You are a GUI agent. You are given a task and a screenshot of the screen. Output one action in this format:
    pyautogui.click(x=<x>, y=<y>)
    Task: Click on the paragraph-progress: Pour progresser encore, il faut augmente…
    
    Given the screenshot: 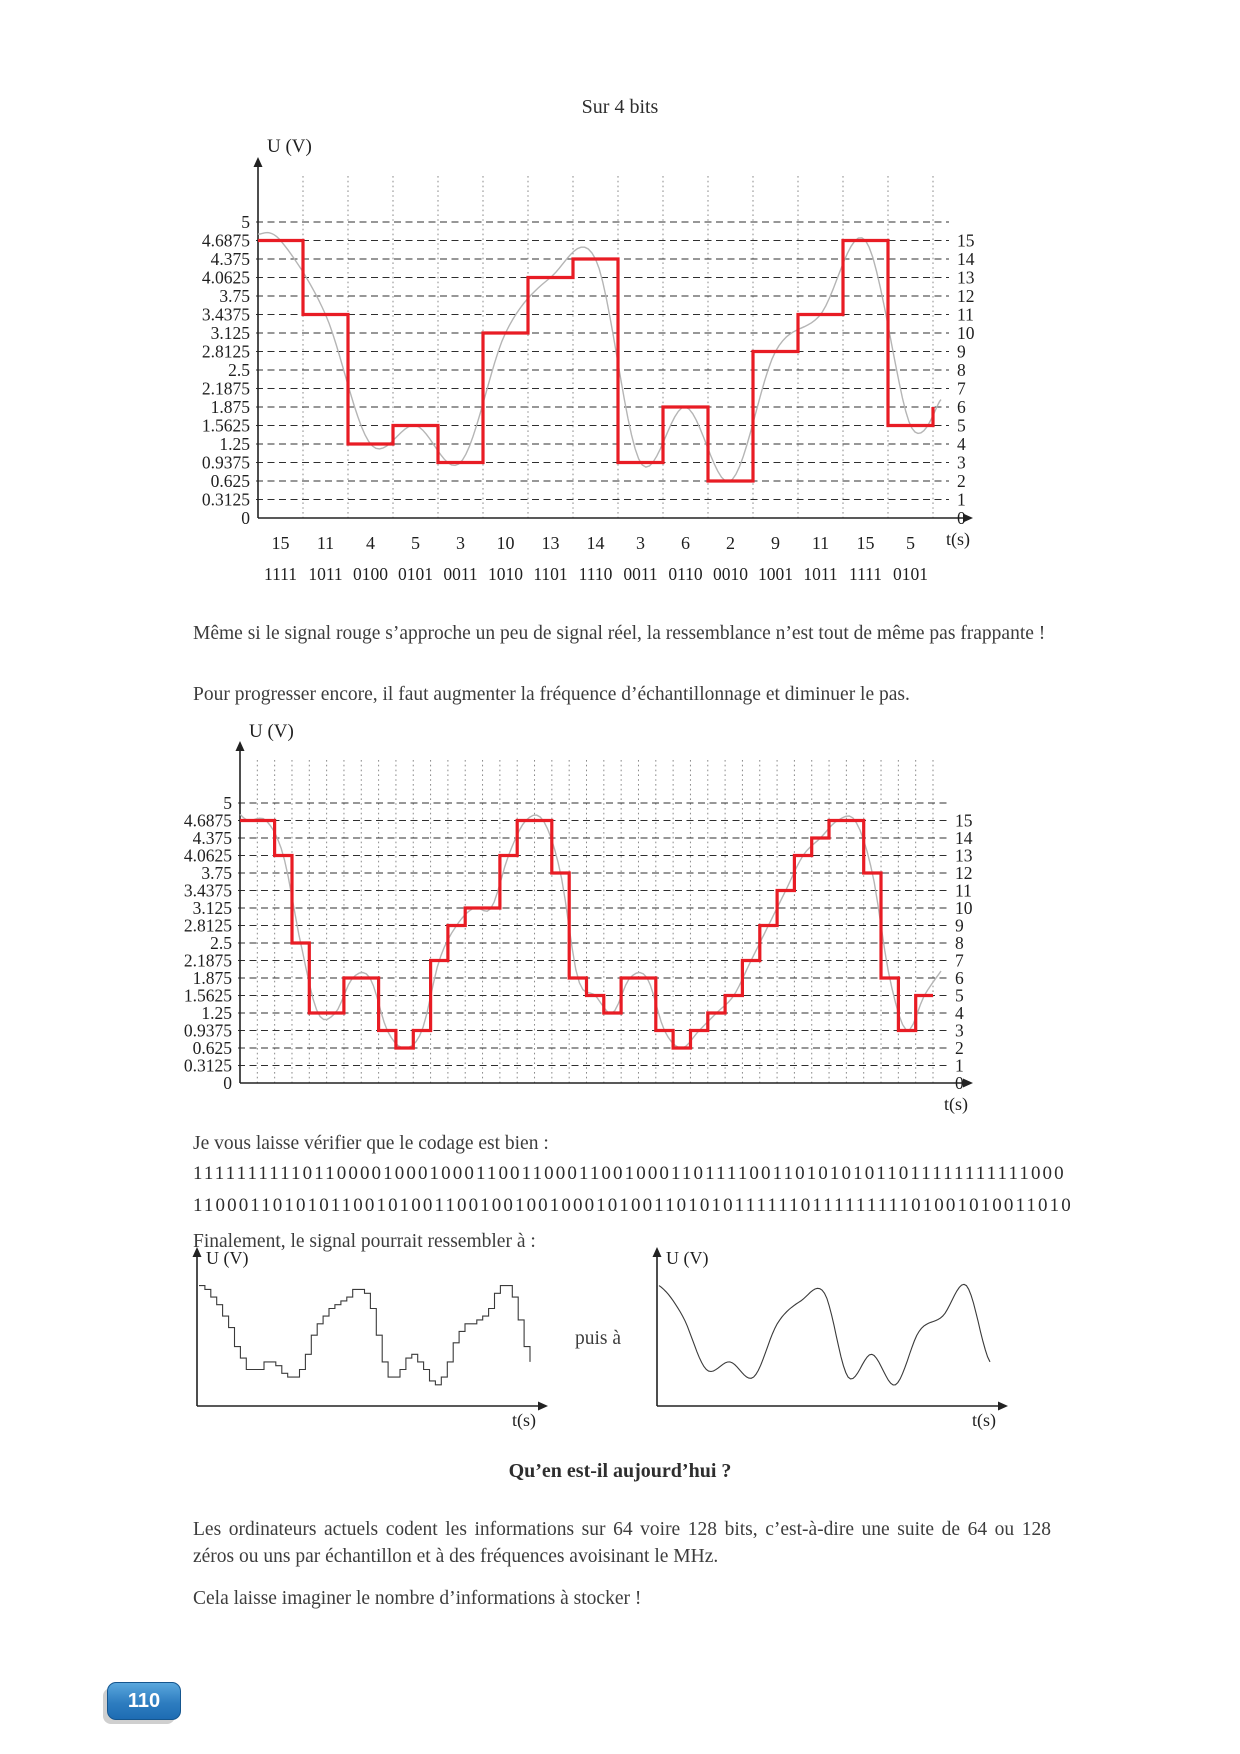 What is the action you would take?
    pyautogui.click(x=551, y=694)
    